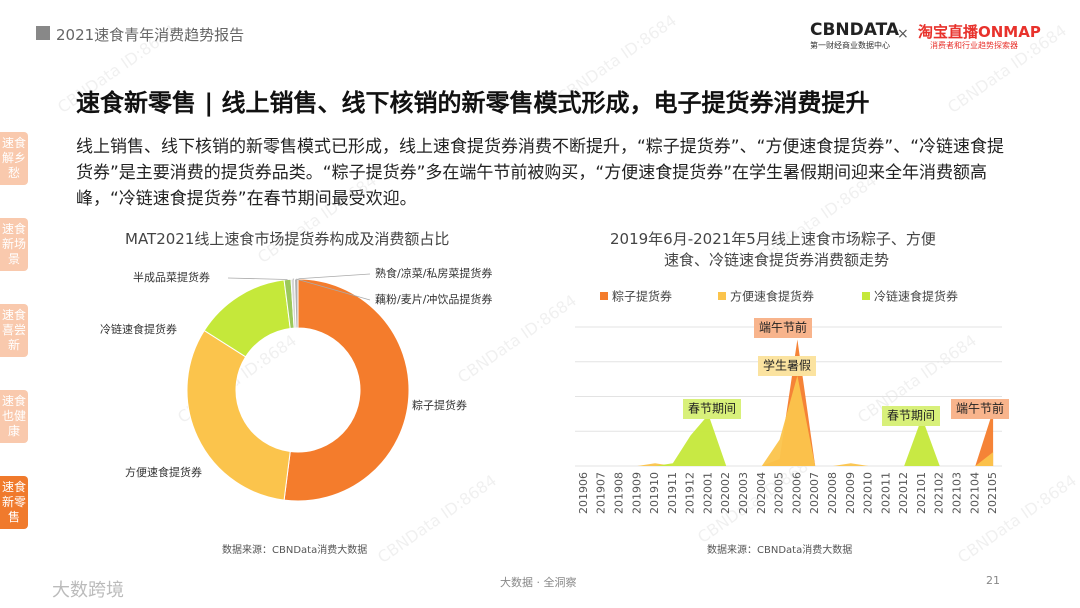 This screenshot has height=608, width=1080. Describe the element at coordinates (433, 273) in the screenshot. I see `slice-label: 熟食/凉菜/私房菜提货券` at that location.